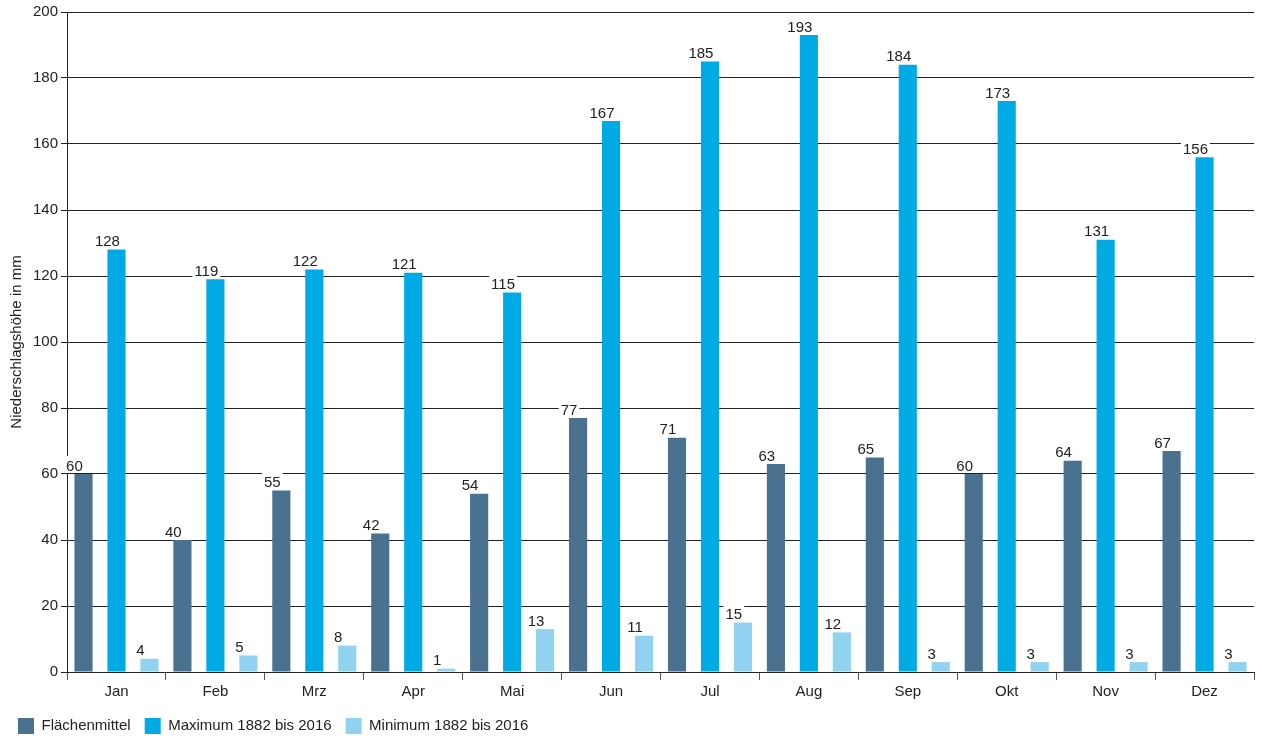 This screenshot has width=1262, height=744. I want to click on y-tick-label: 160, so click(46, 143).